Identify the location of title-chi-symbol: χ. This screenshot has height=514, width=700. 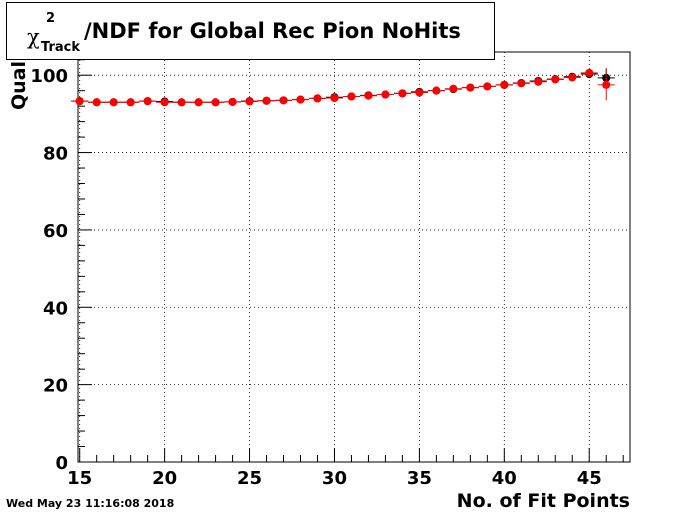
(33, 37).